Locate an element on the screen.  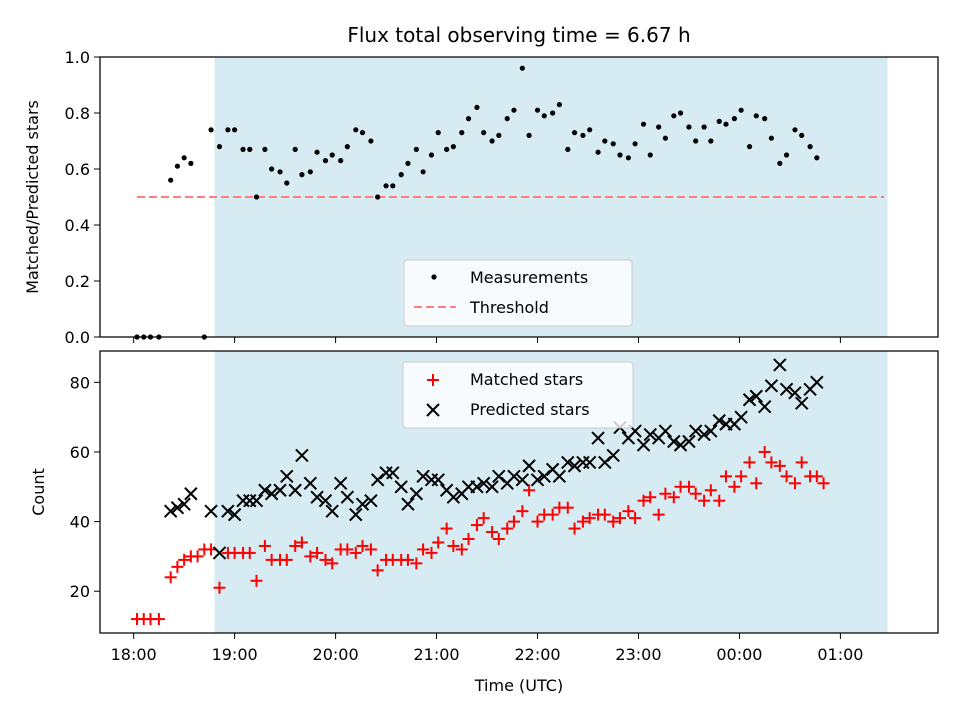
bottom-legend: Matched stars Predicted stars is located at coordinates (518, 395).